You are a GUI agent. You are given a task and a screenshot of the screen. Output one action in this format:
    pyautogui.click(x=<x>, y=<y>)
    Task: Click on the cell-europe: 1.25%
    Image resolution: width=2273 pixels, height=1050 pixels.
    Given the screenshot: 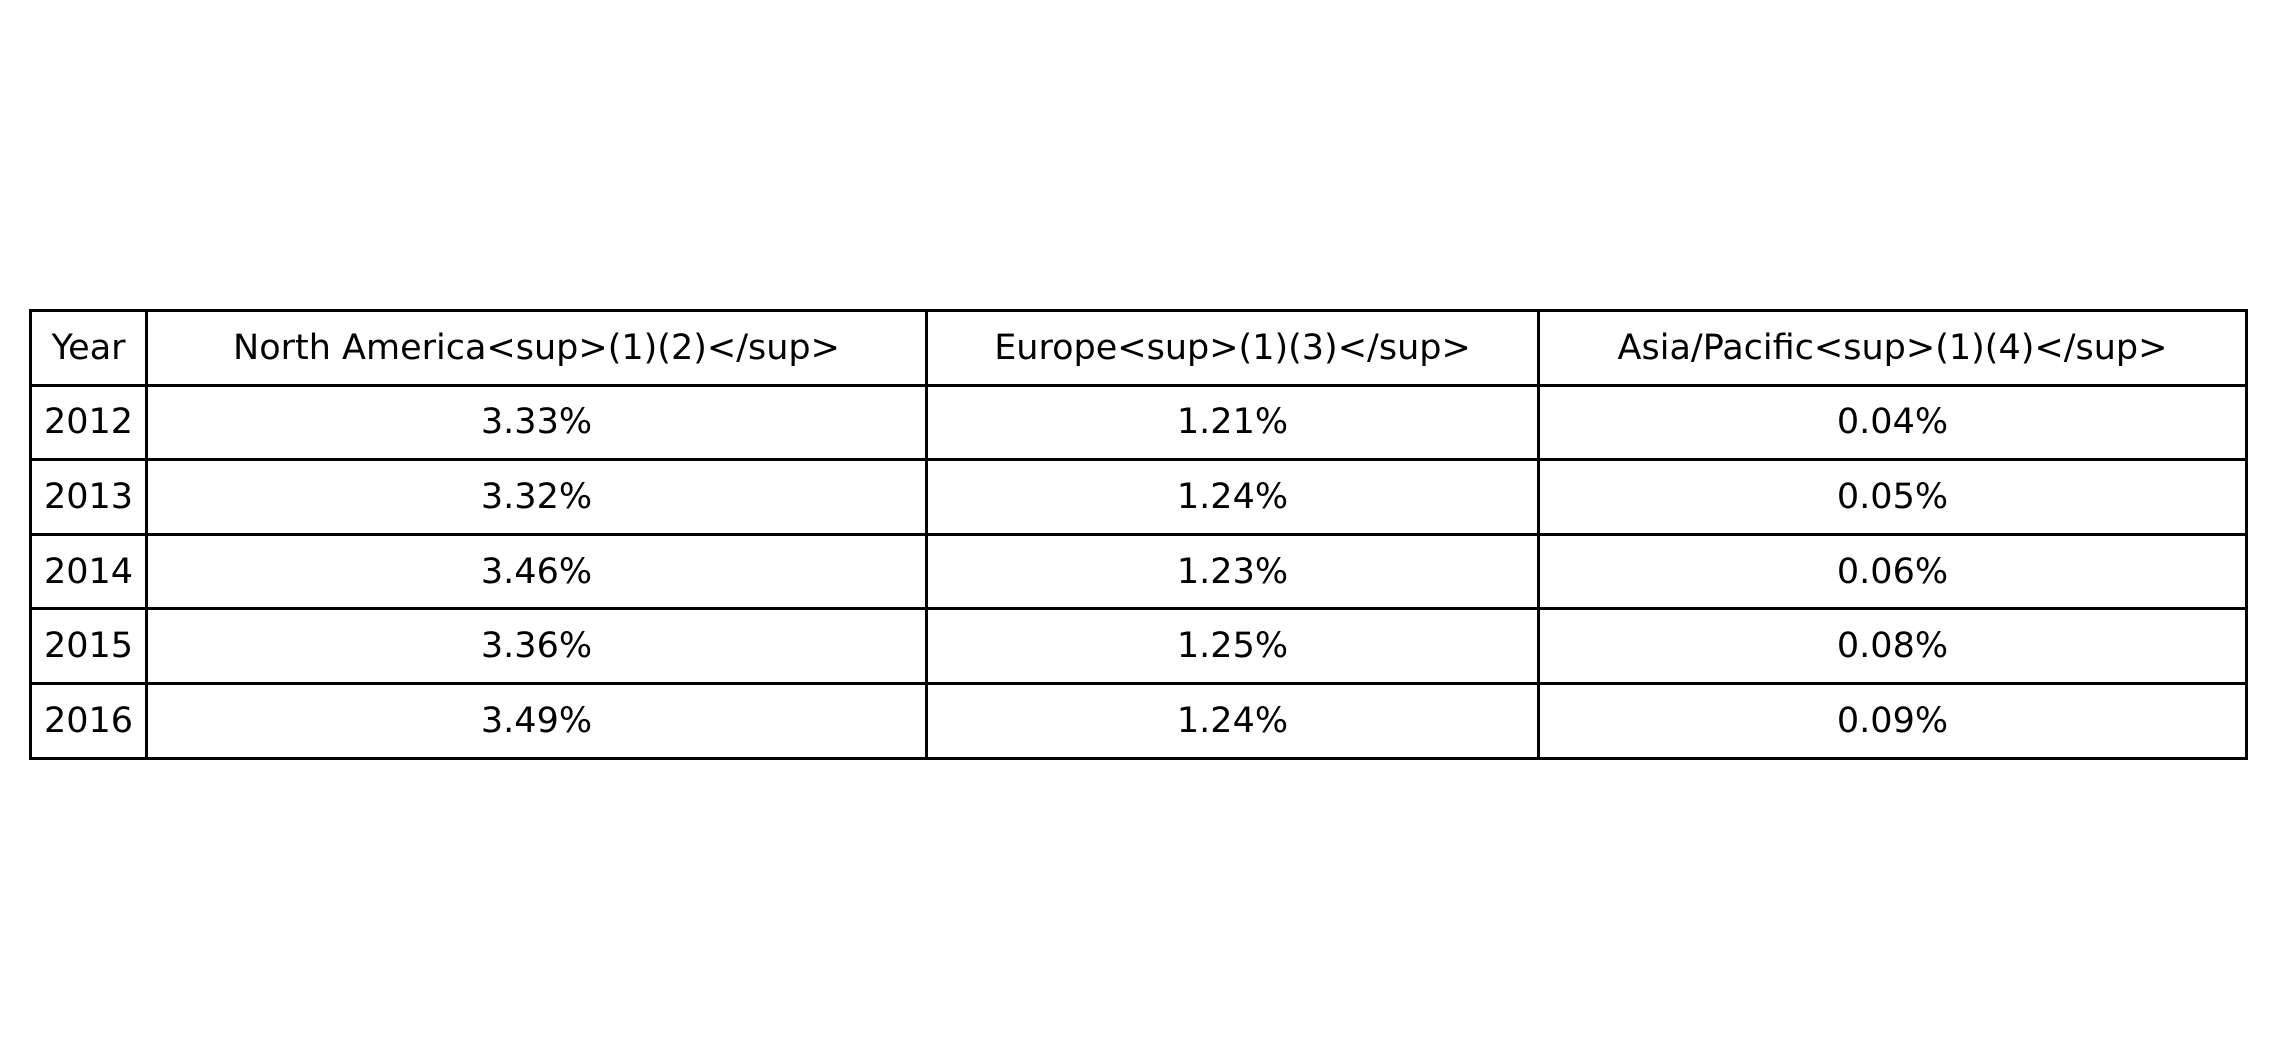 What is the action you would take?
    pyautogui.click(x=1232, y=646)
    